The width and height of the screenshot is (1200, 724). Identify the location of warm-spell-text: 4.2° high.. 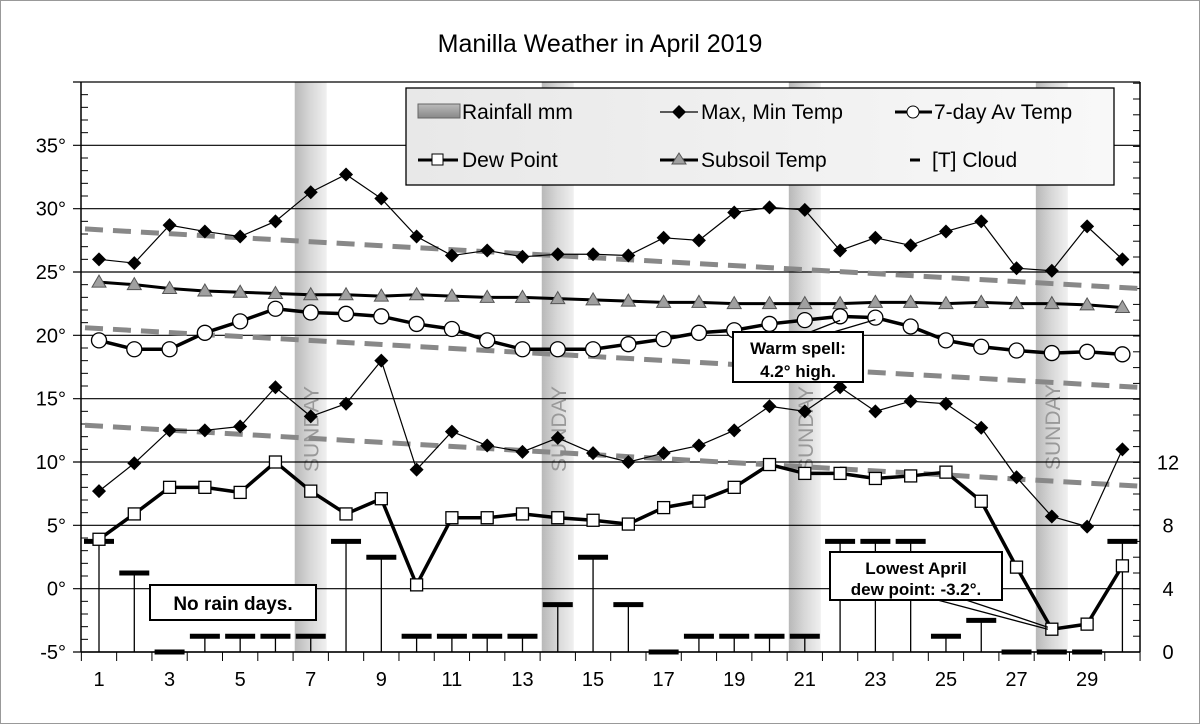
(798, 371).